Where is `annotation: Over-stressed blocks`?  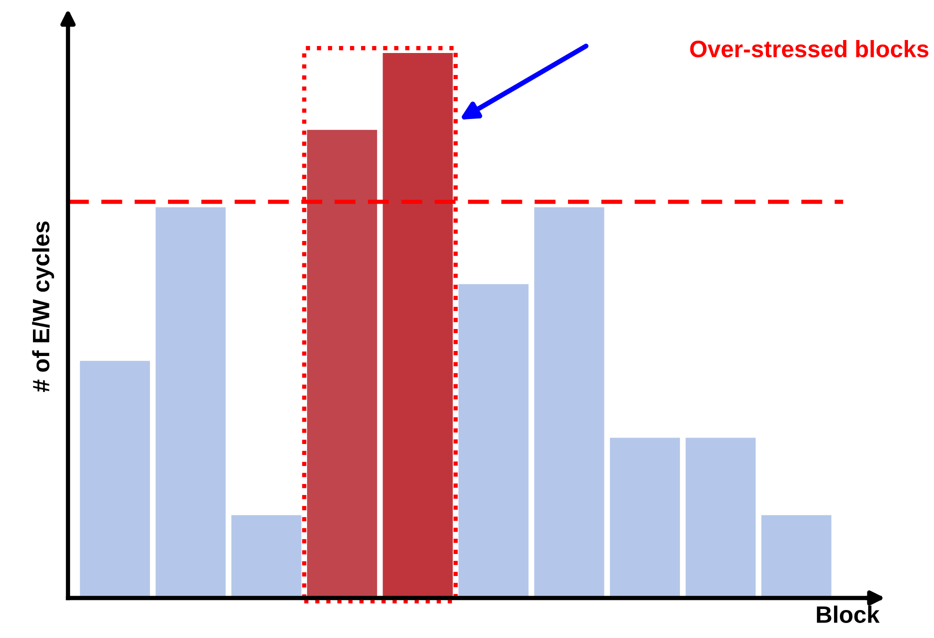
annotation: Over-stressed blocks is located at coordinates (809, 49).